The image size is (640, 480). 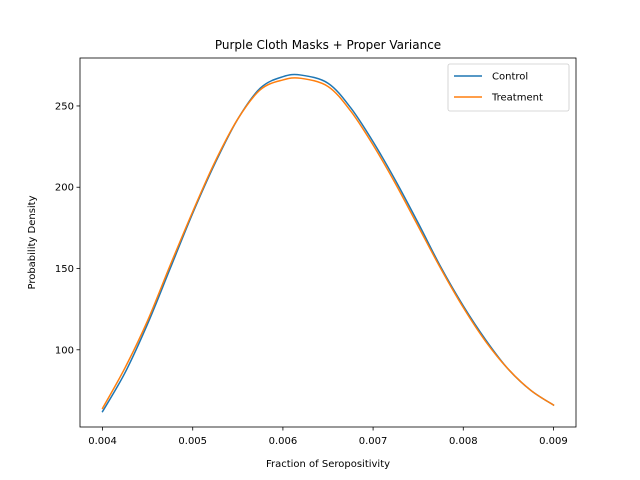 What do you see at coordinates (192, 441) in the screenshot?
I see `x-tick-label: 0.005` at bounding box center [192, 441].